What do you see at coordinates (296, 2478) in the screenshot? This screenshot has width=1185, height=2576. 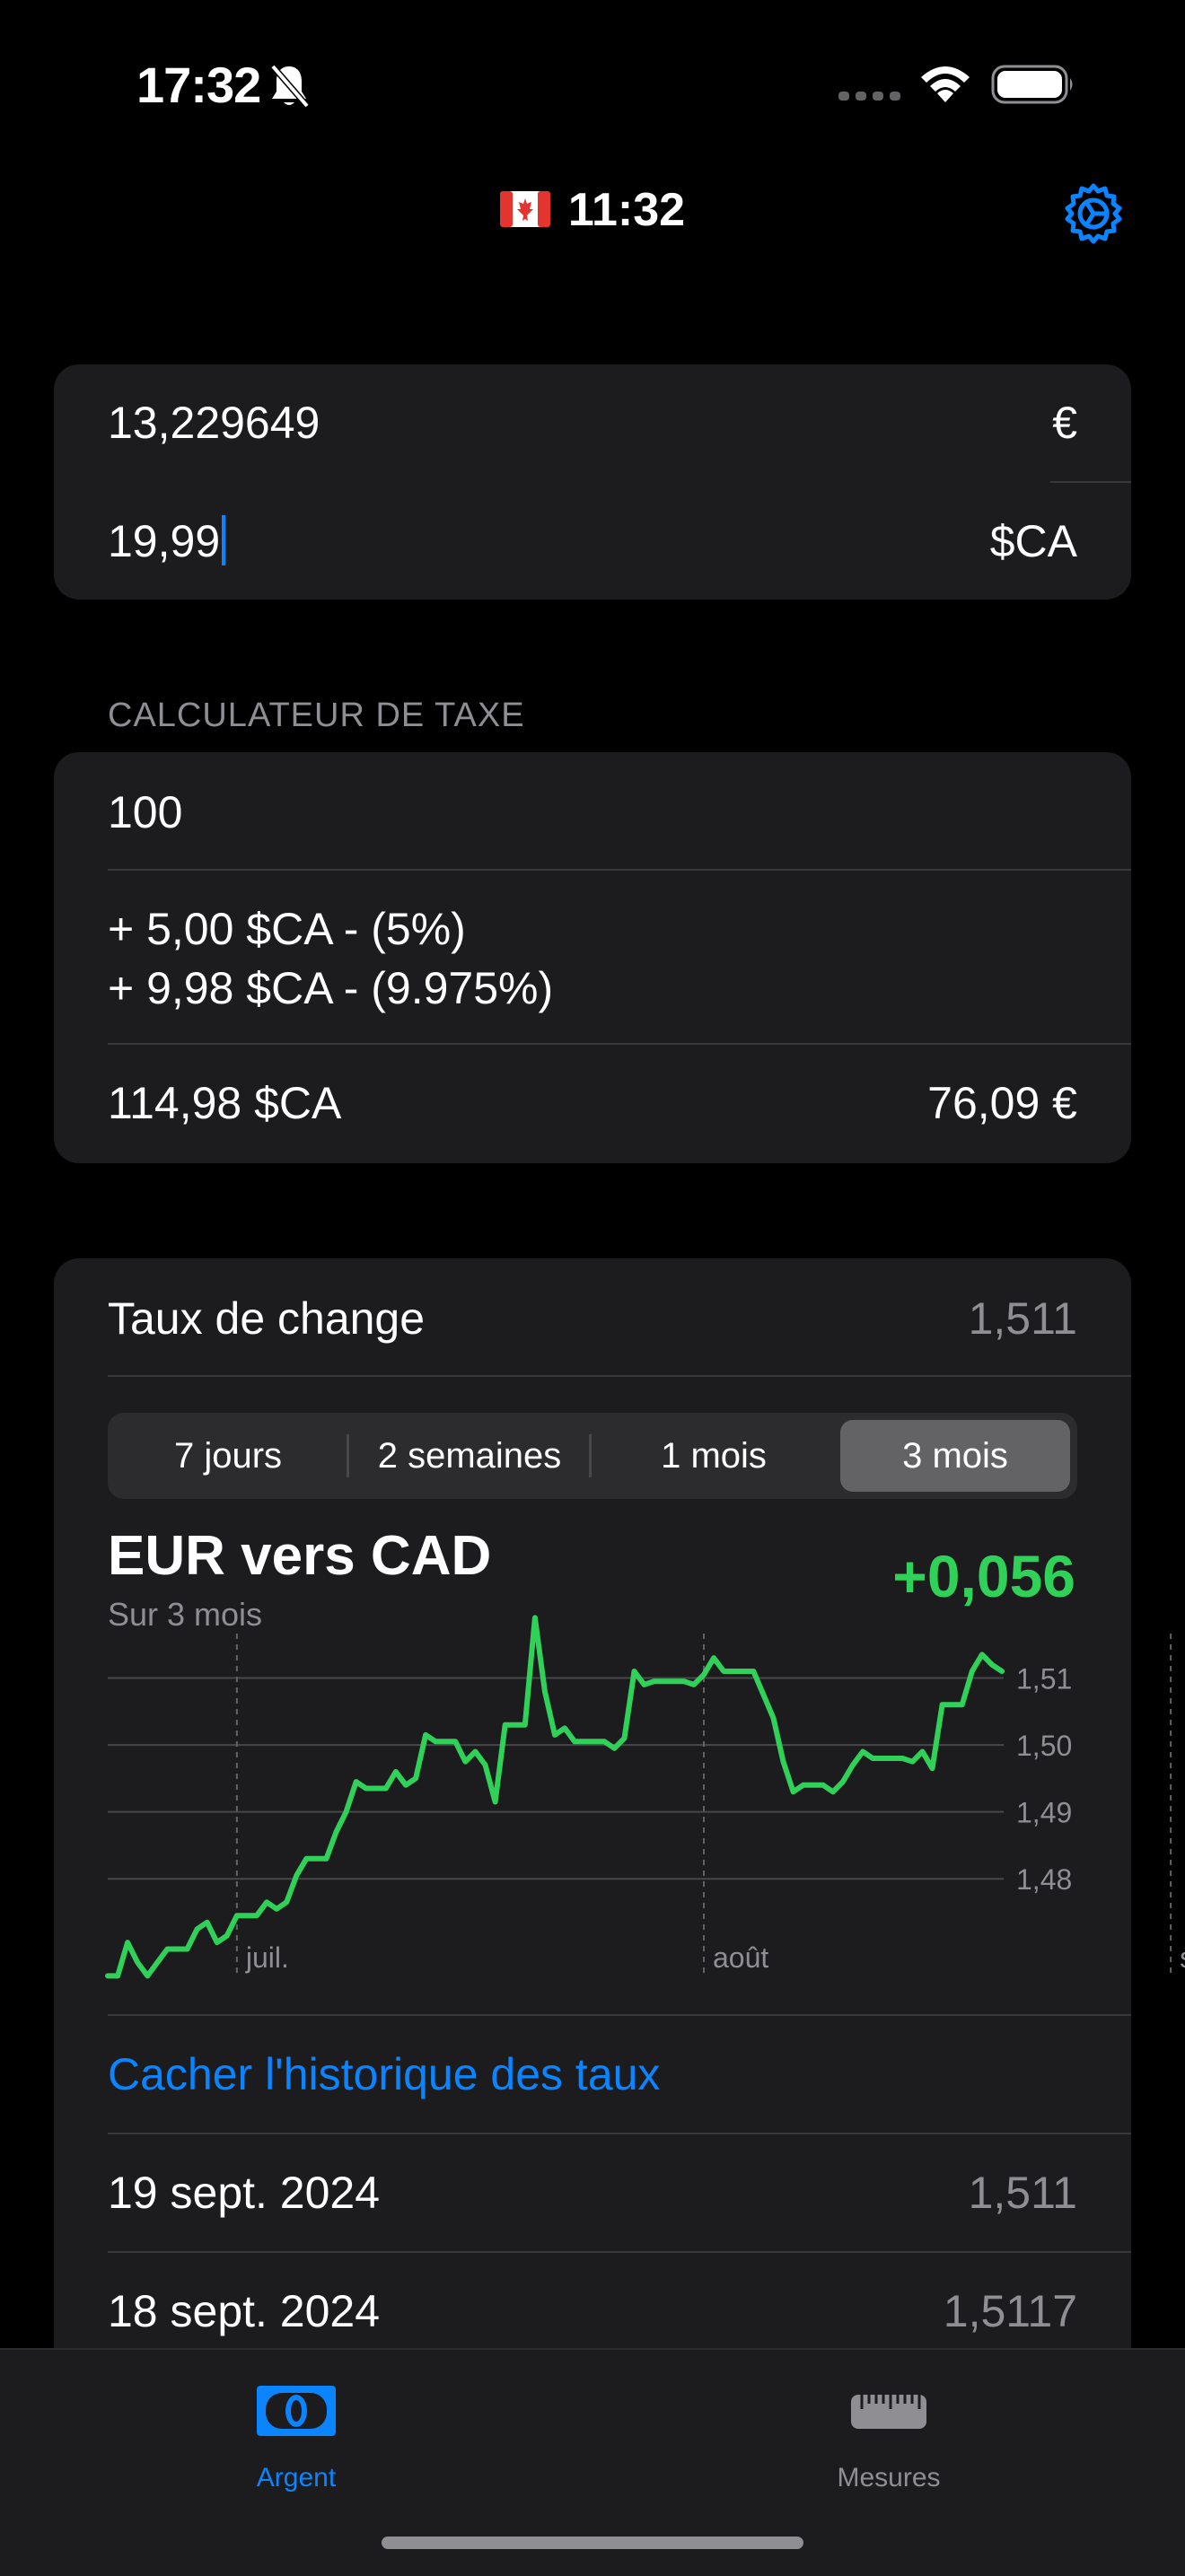 I see `tab-argent-label: Argent` at bounding box center [296, 2478].